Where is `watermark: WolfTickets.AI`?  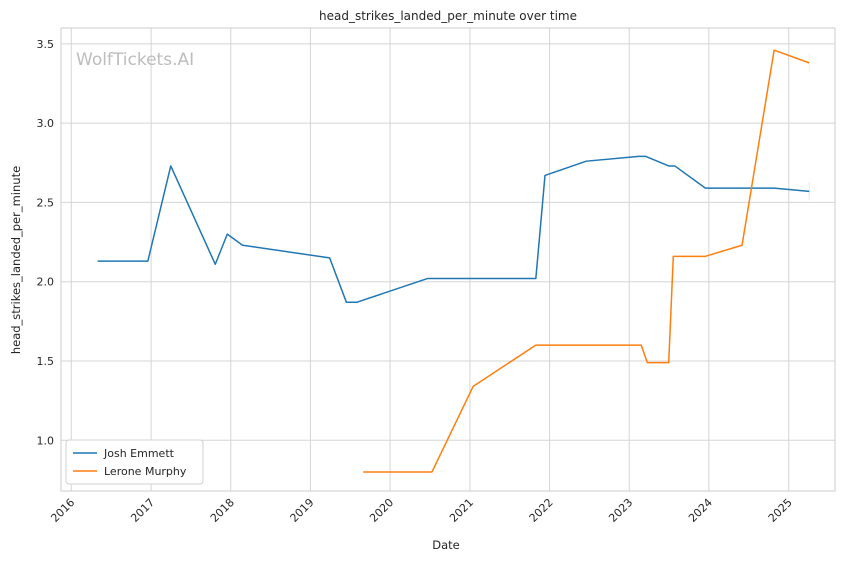 watermark: WolfTickets.AI is located at coordinates (135, 60).